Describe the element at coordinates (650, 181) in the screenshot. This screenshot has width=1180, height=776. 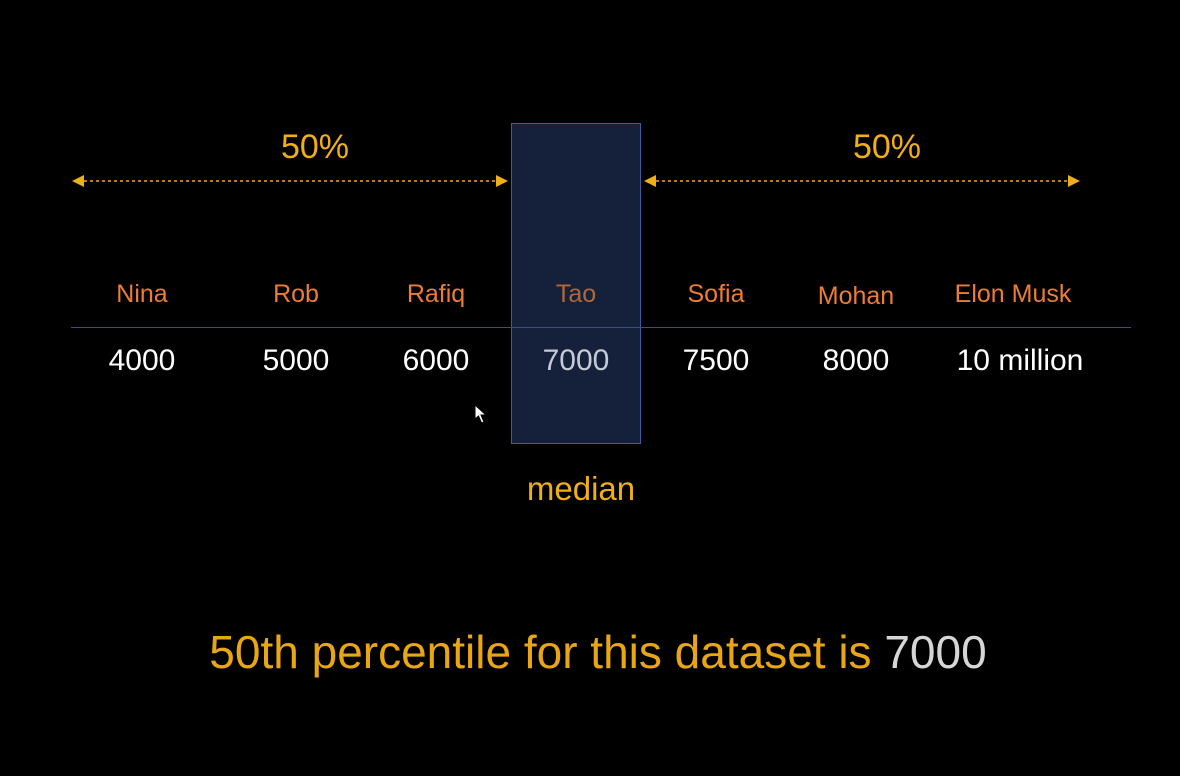
I see `right-arrowhead-left` at that location.